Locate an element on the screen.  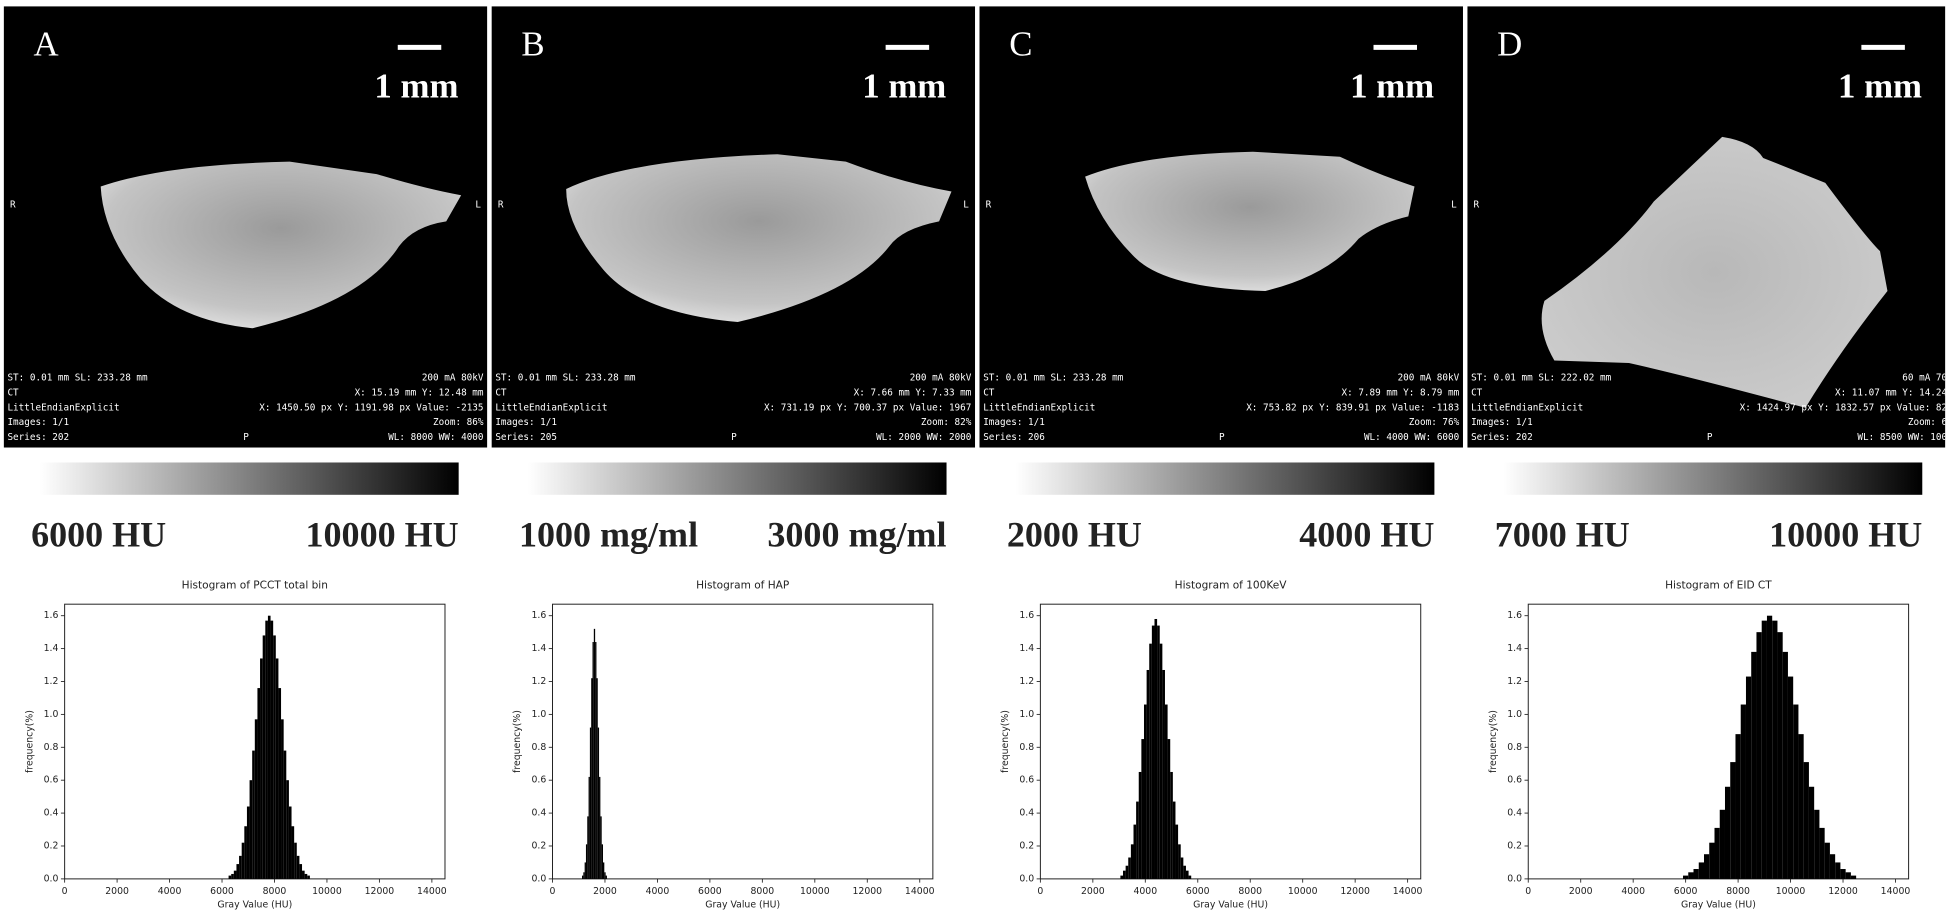
chart-title: Histogram of PCCT total bin is located at coordinates (255, 586).